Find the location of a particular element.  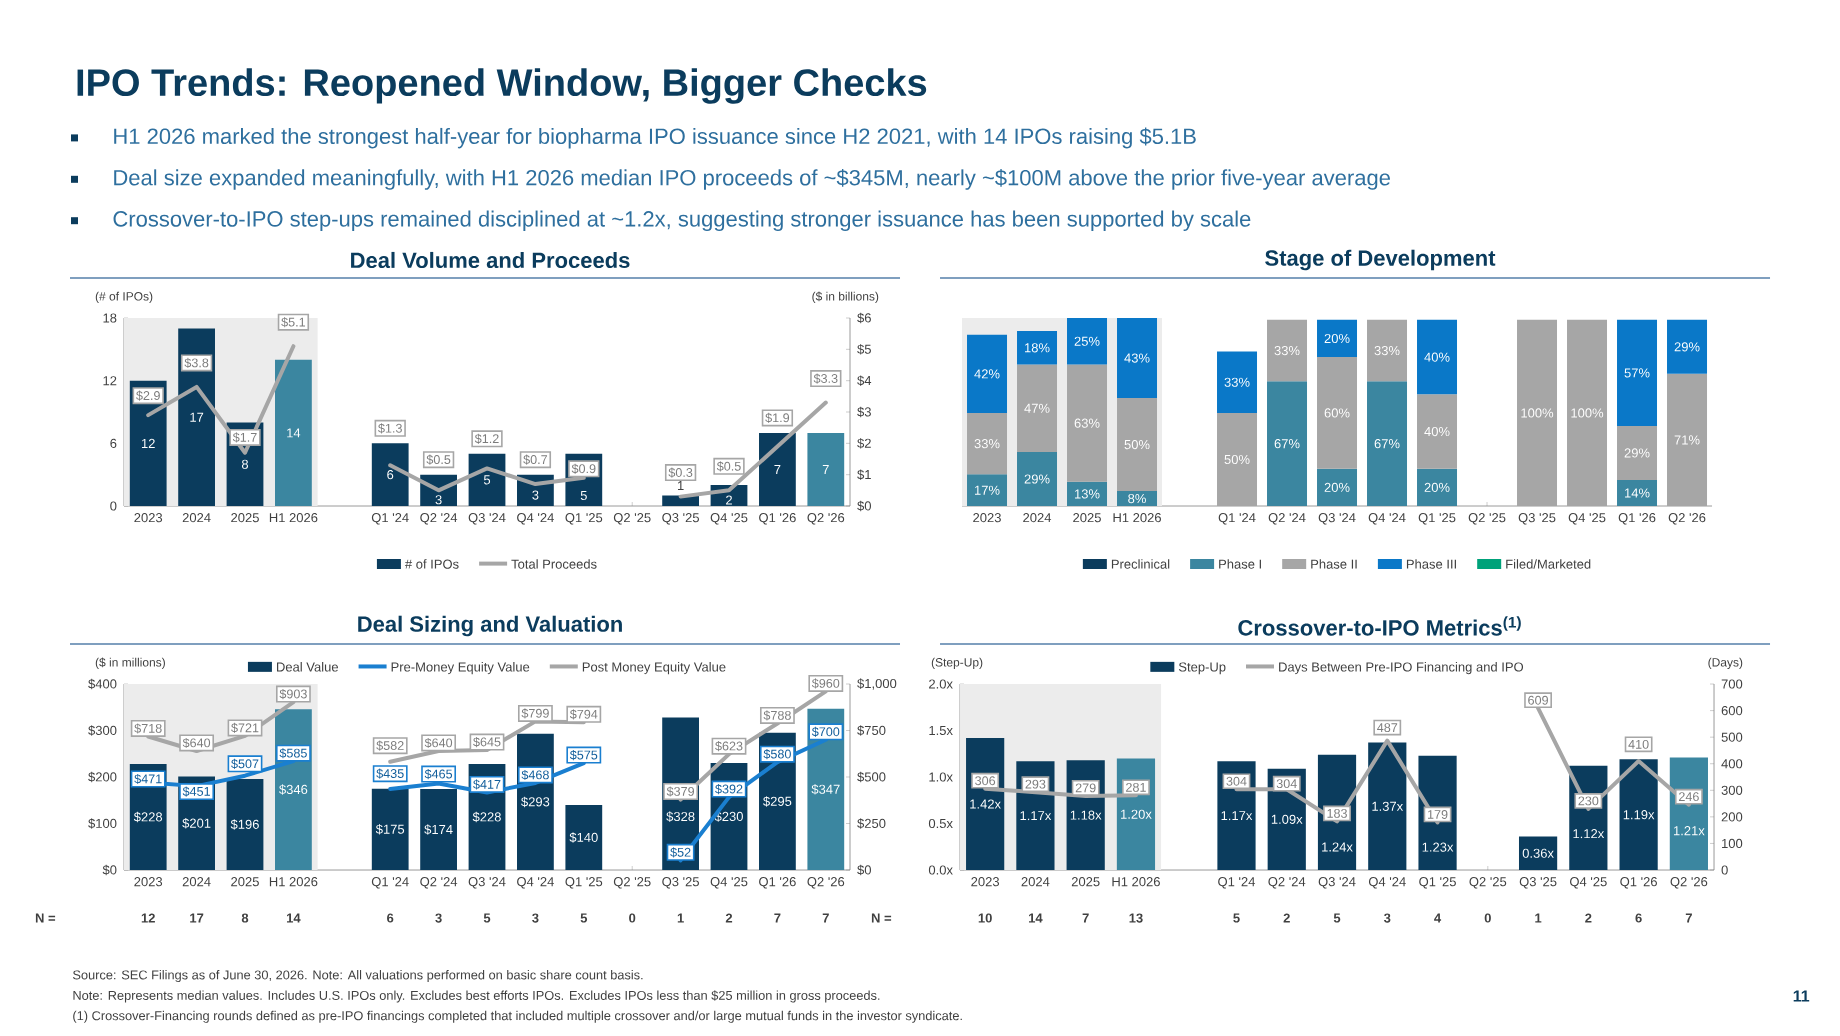

chart-title: Deal Sizing and Valuation is located at coordinates (490, 626).